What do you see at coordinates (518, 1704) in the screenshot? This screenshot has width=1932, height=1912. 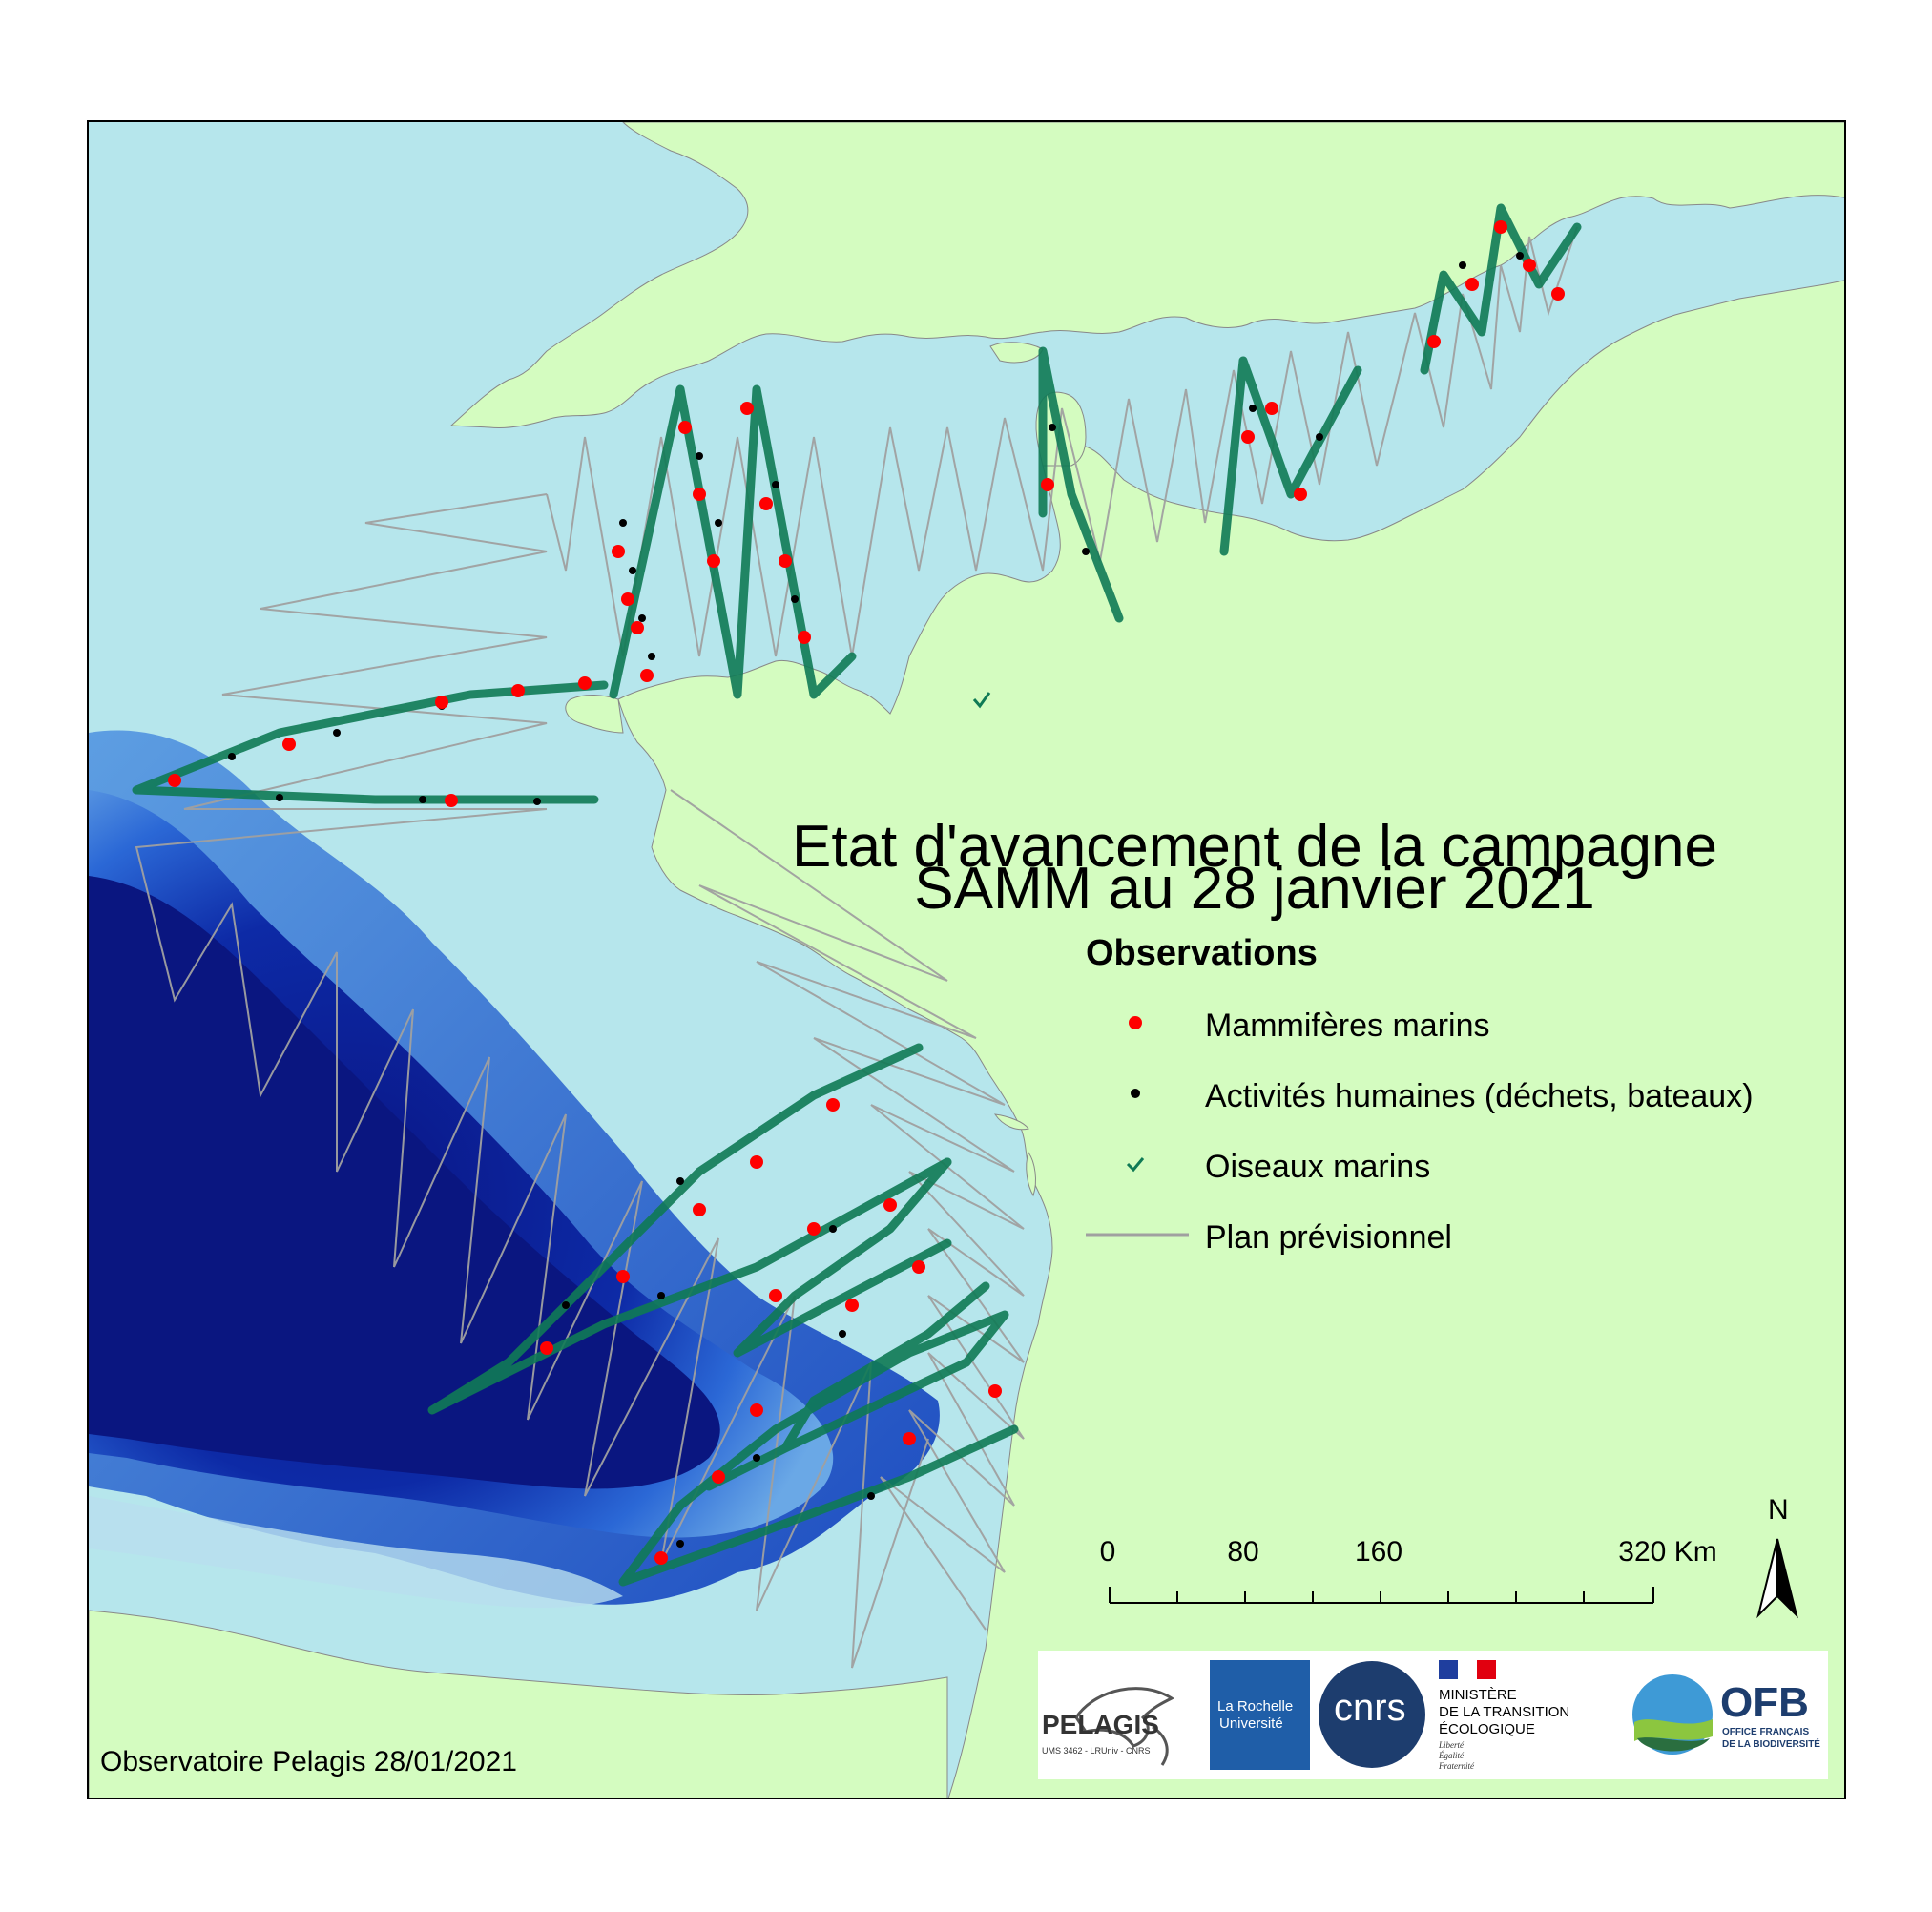 I see `land-spain` at bounding box center [518, 1704].